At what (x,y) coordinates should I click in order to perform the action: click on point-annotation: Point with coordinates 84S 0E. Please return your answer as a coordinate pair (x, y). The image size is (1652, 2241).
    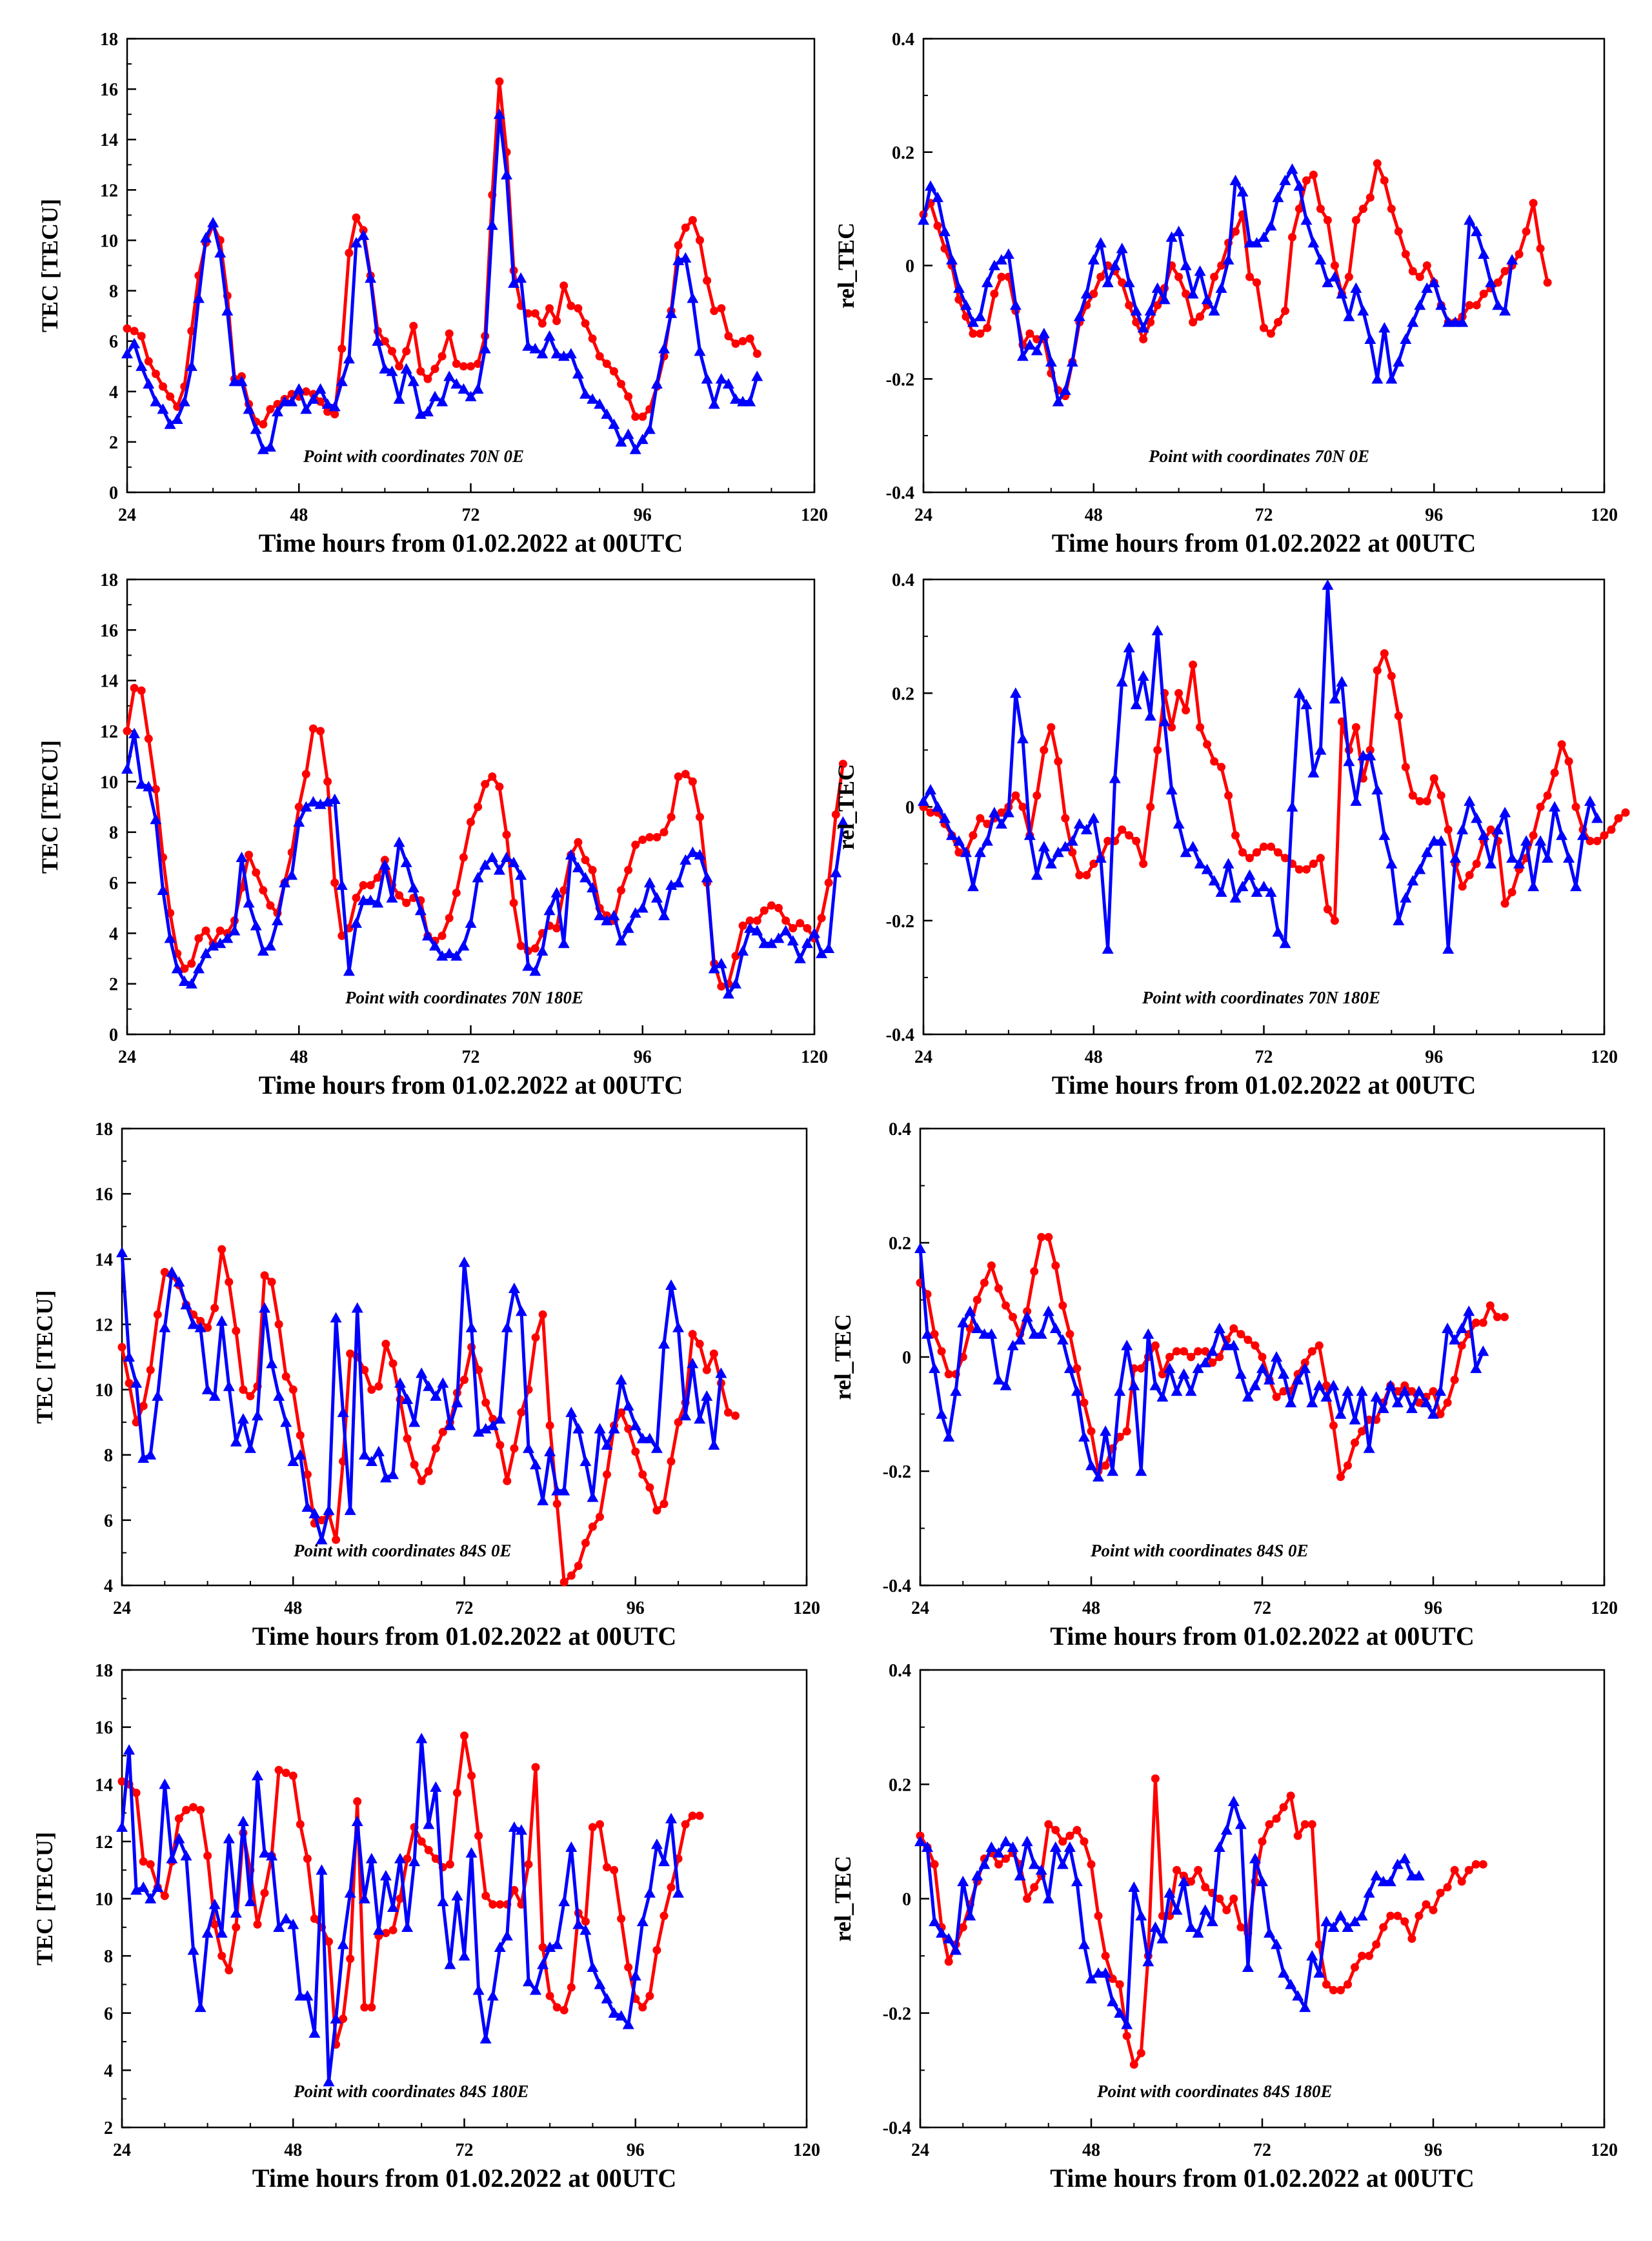
    Looking at the image, I should click on (1199, 1550).